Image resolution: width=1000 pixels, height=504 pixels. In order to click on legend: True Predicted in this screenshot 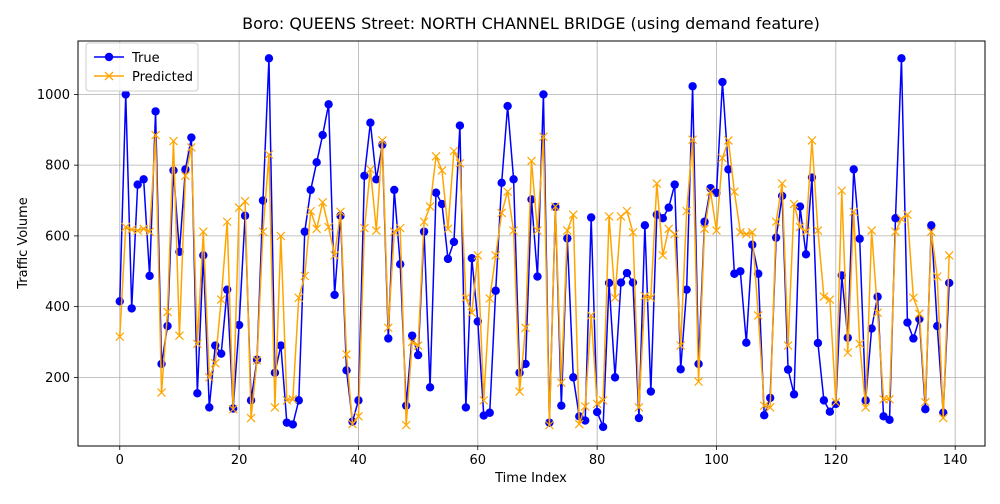, I will do `click(142, 67)`.